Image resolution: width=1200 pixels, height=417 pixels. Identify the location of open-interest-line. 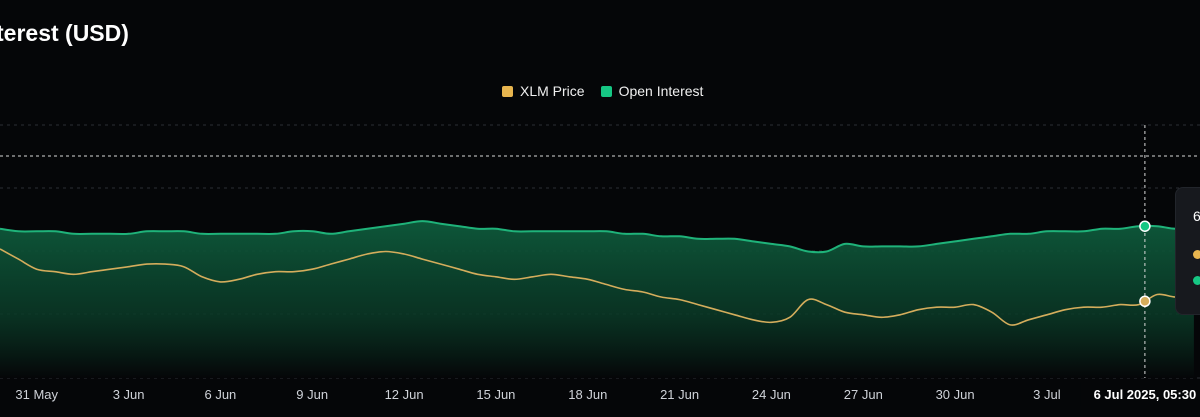
(597, 237).